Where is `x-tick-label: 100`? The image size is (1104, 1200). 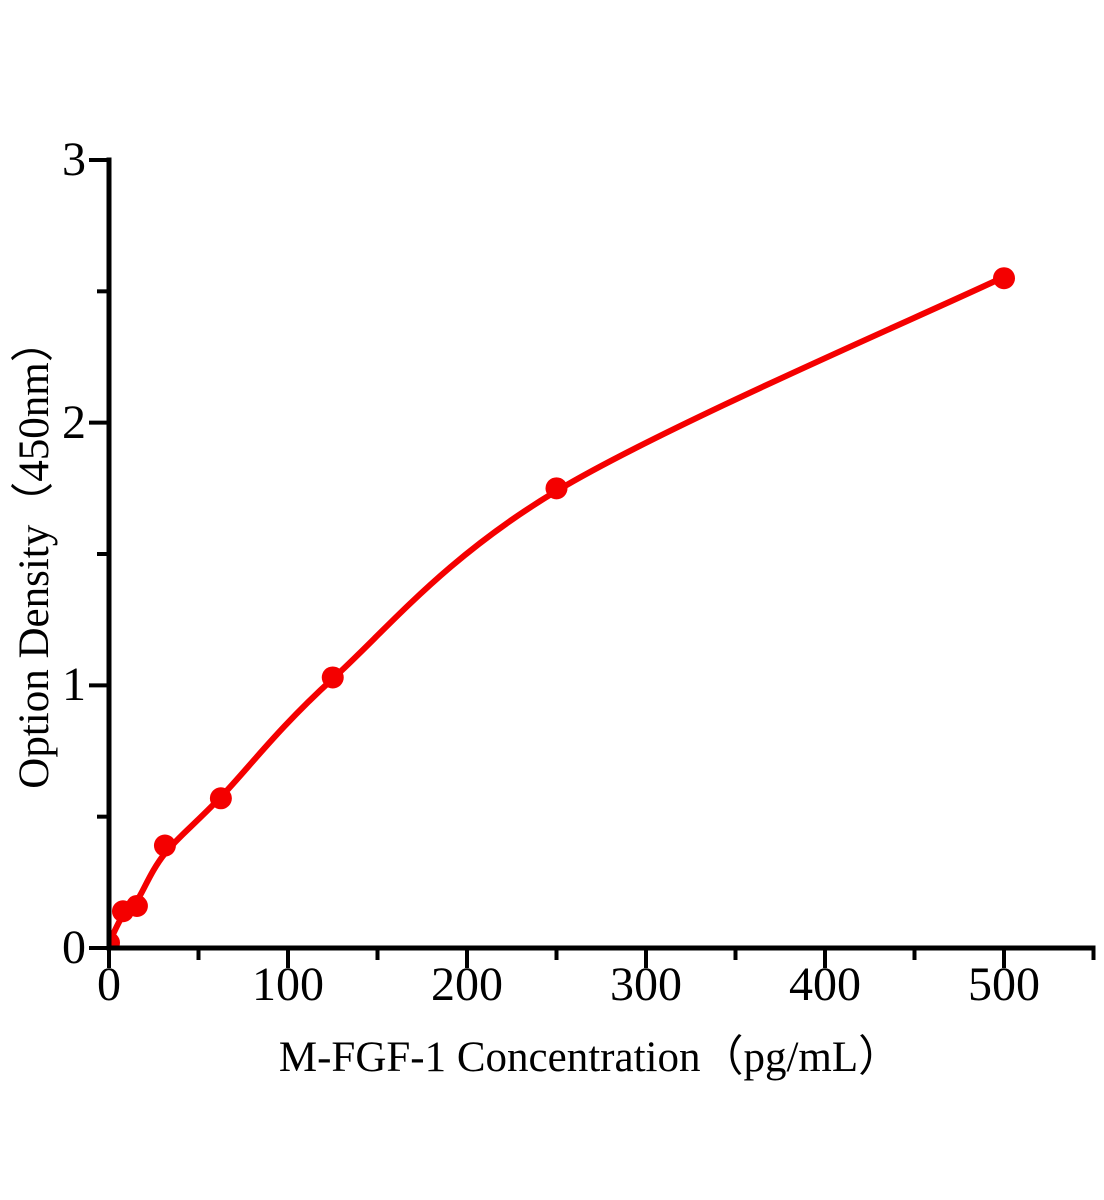 x-tick-label: 100 is located at coordinates (288, 984).